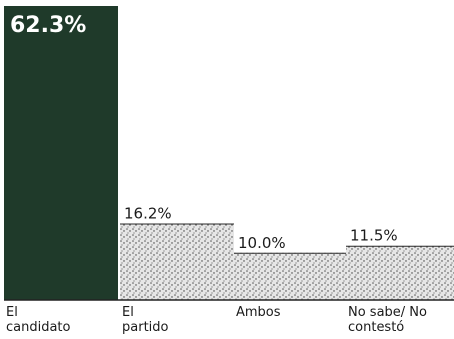 The image size is (454, 339). Describe the element at coordinates (128, 312) in the screenshot. I see `category-label-1-line-0: El` at that location.